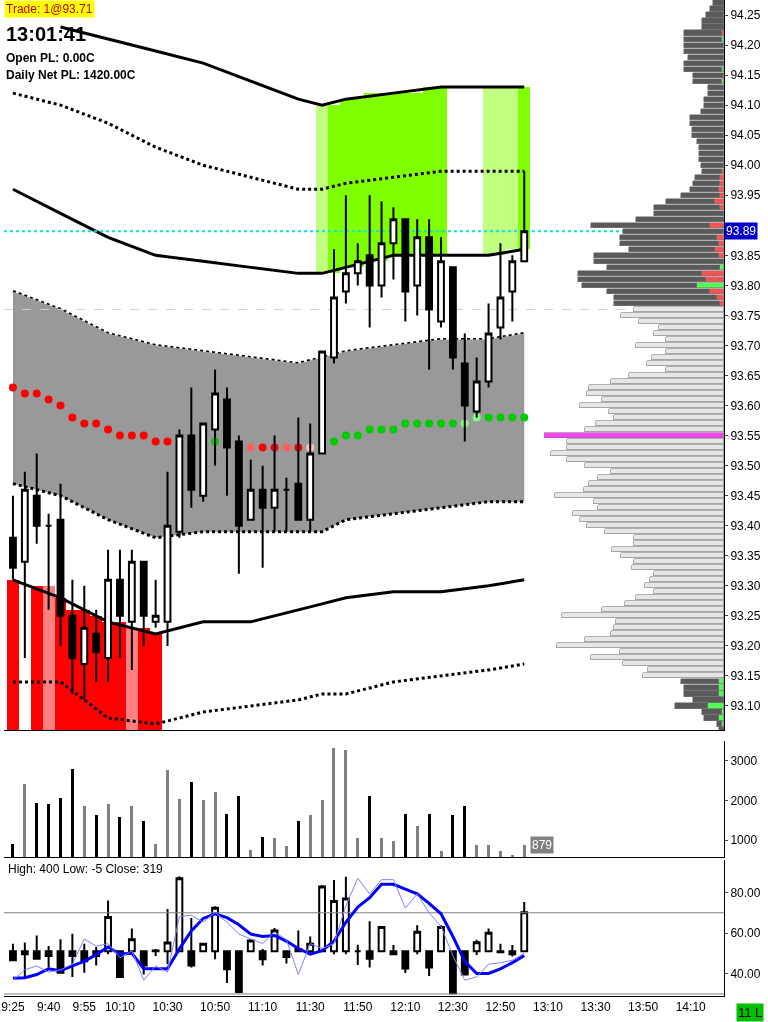 This screenshot has height=1022, width=768. Describe the element at coordinates (745, 375) in the screenshot. I see `y-tick-label: 93.65` at that location.